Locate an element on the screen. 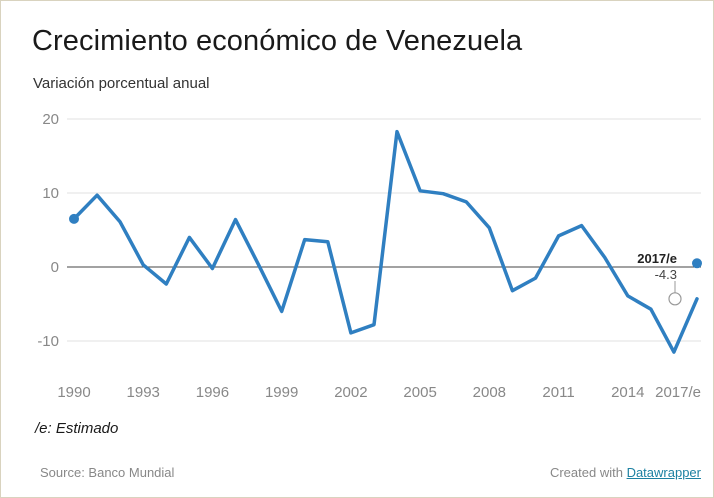  x-tick-label: 2011 is located at coordinates (558, 392).